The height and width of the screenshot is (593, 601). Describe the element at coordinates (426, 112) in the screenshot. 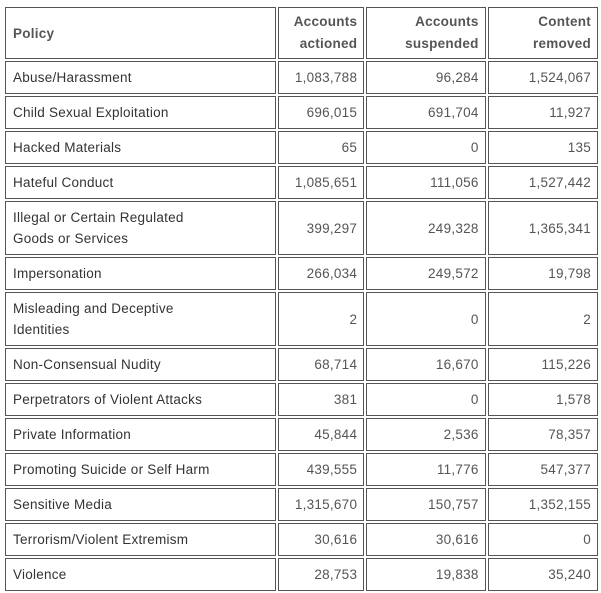

I see `accounts-suspended-cell: 691,704` at that location.